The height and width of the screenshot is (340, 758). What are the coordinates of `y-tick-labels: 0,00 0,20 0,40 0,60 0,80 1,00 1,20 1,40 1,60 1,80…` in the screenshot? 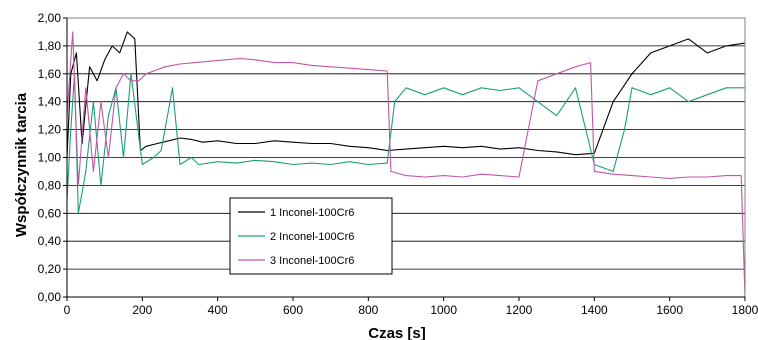 It's located at (52, 157).